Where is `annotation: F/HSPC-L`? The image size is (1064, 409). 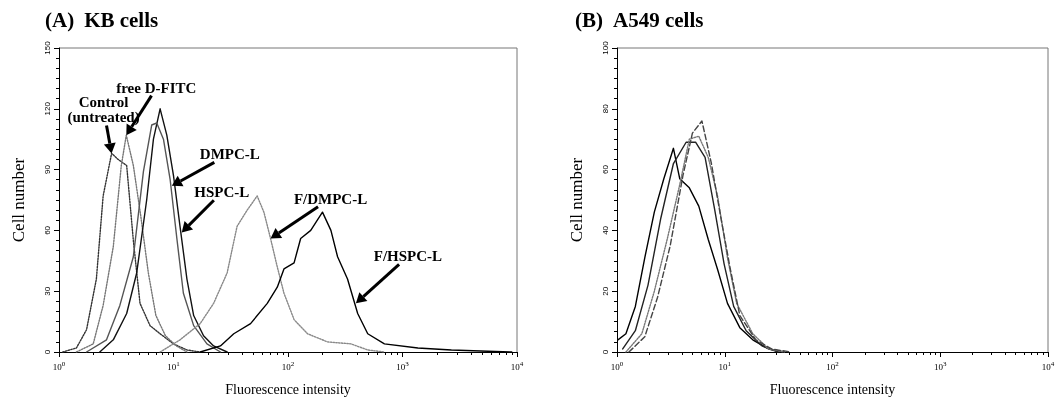 annotation: F/HSPC-L is located at coordinates (408, 256).